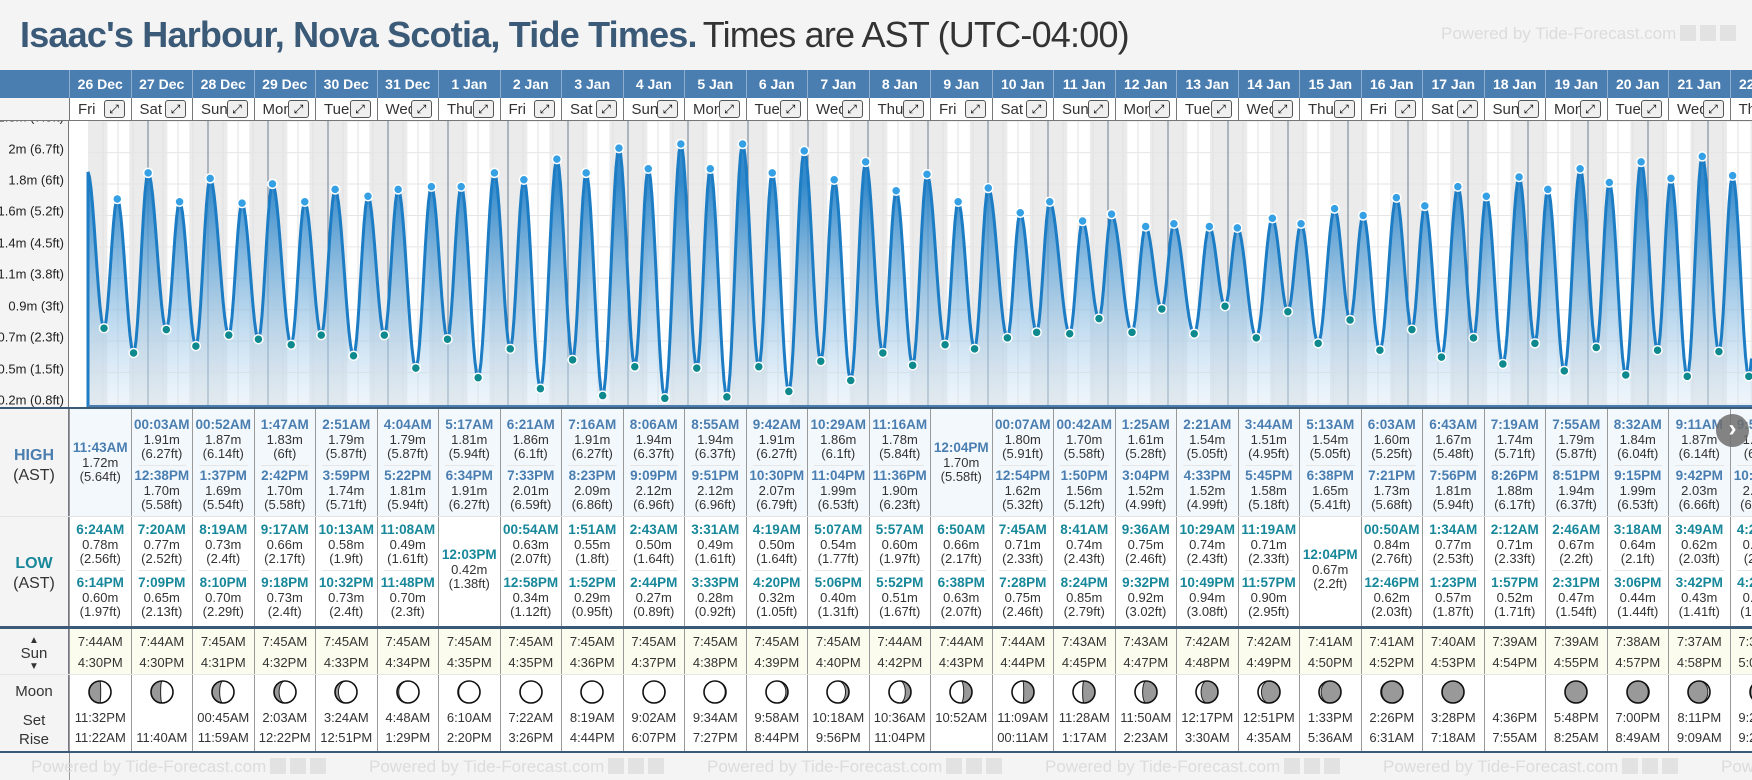  I want to click on high-tide-height-m: 1.79m, so click(346, 439).